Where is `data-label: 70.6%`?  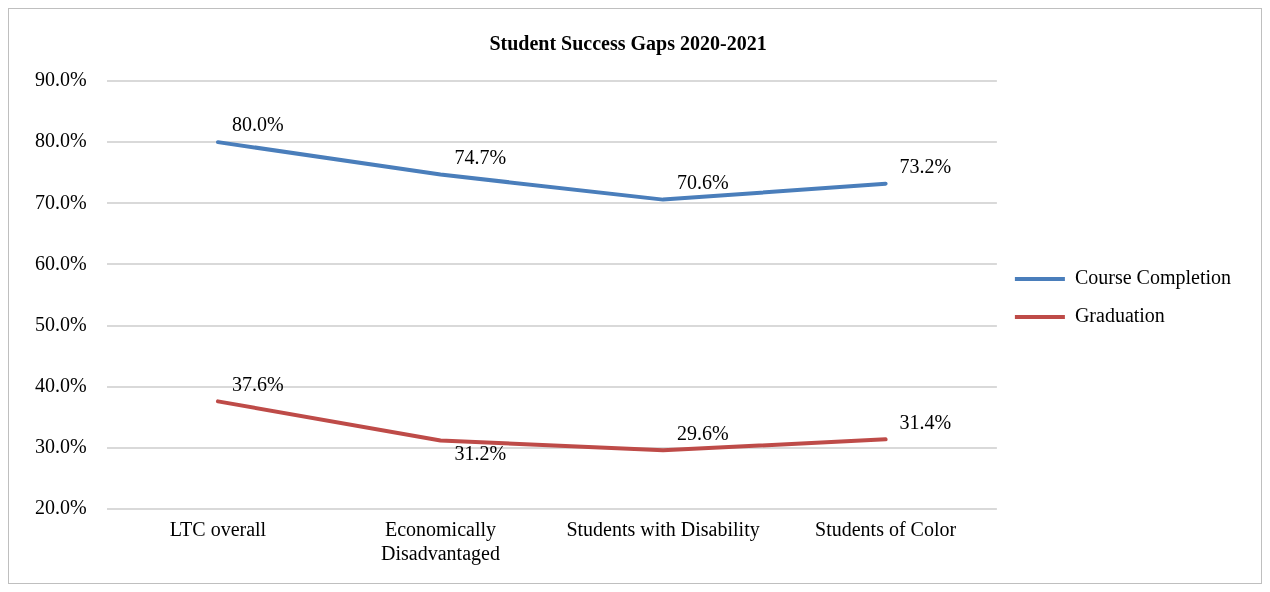
data-label: 70.6% is located at coordinates (703, 181).